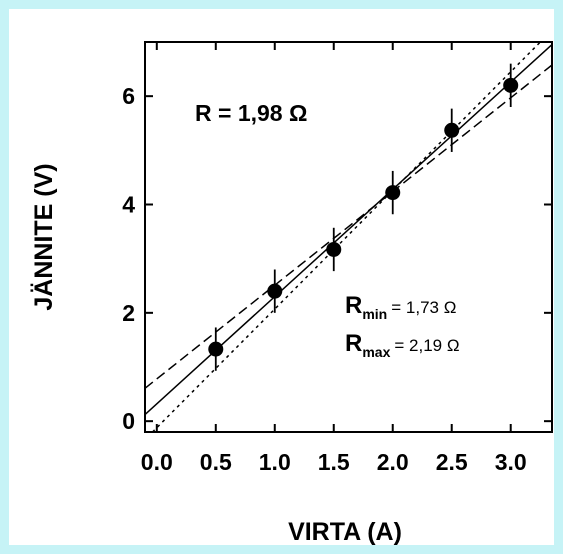 This screenshot has height=554, width=563. What do you see at coordinates (128, 205) in the screenshot?
I see `y-tick-label: 4` at bounding box center [128, 205].